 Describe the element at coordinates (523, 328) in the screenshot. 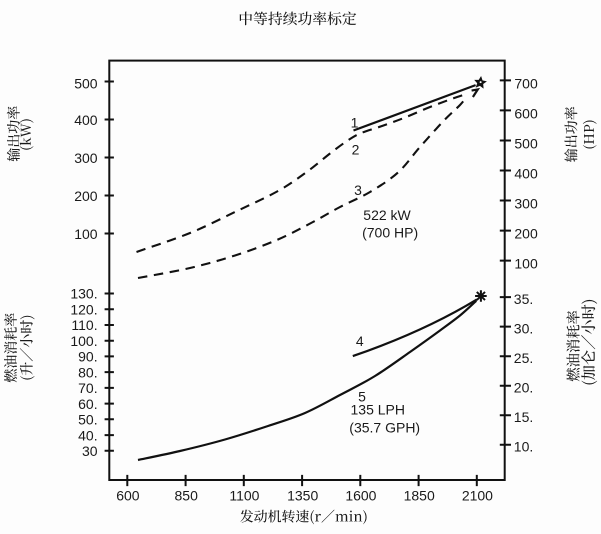

I see `svg-text: 30.` at that location.